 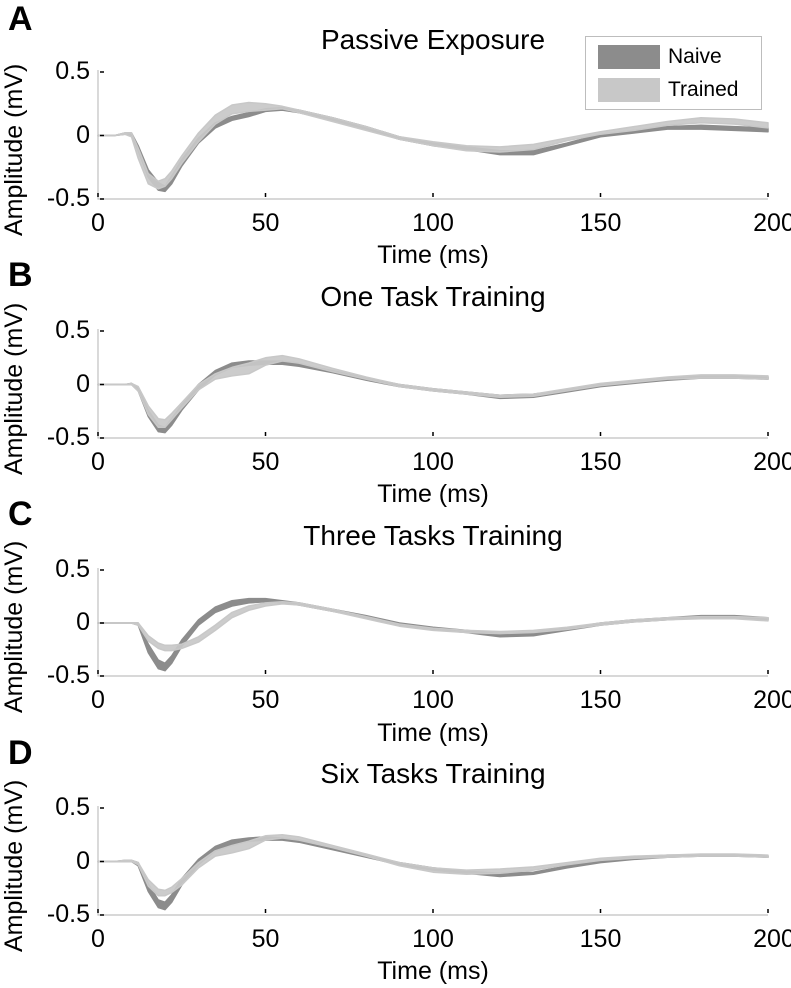 I want to click on panel-title: Three Tasks Training, so click(x=433, y=535).